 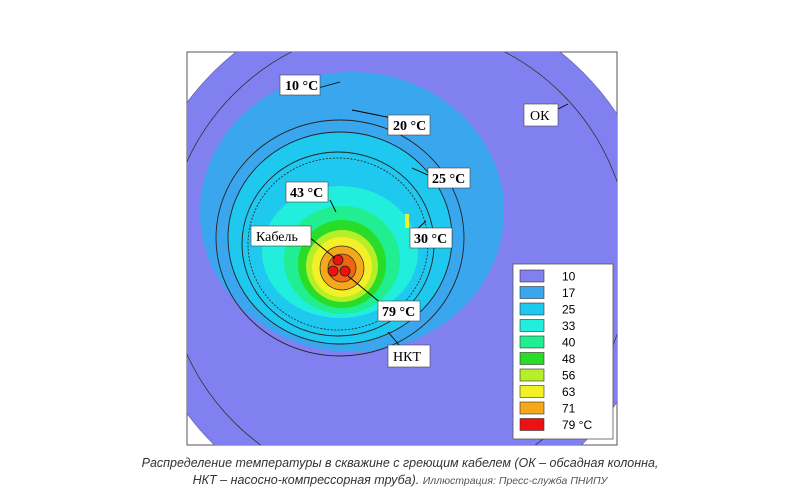 I want to click on label-30: 30 °C, so click(x=431, y=238).